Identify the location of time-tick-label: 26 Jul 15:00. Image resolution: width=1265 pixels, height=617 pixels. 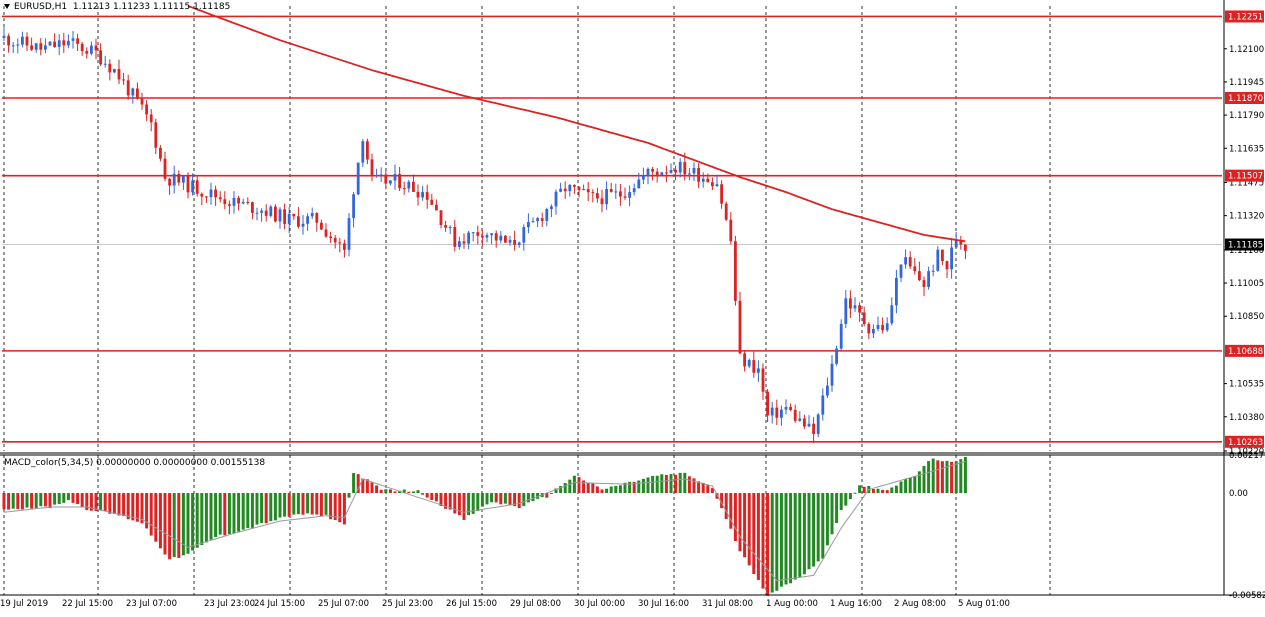
(471, 604).